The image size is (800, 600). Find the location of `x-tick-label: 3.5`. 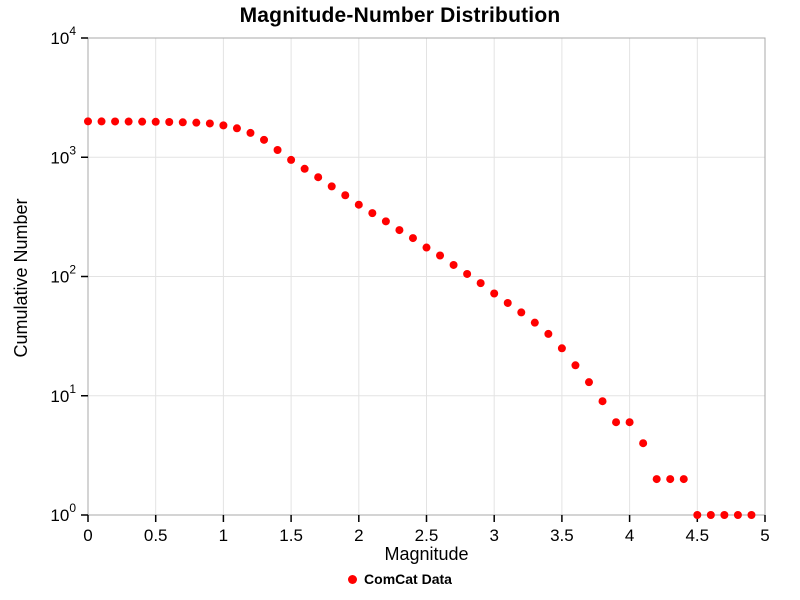

x-tick-label: 3.5 is located at coordinates (562, 535).